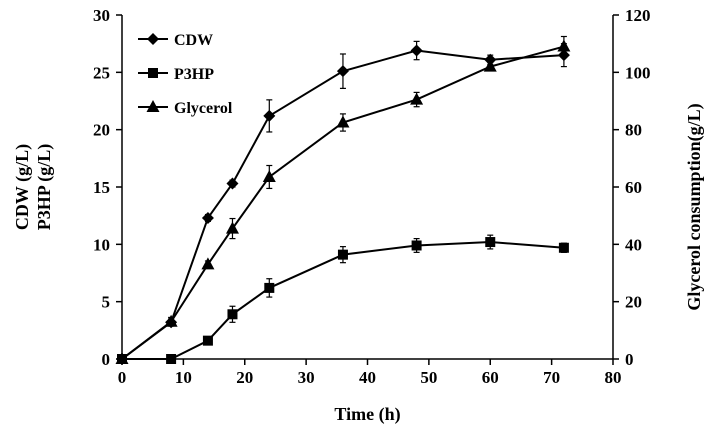 The width and height of the screenshot is (713, 434). Describe the element at coordinates (153, 39) in the screenshot. I see `legend-marker-cdw` at that location.